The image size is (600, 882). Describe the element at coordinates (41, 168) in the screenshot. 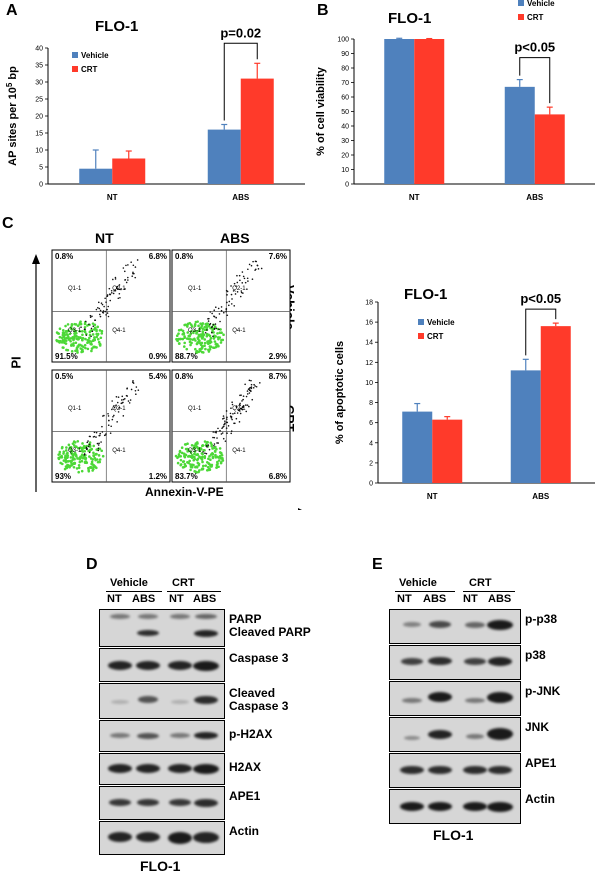

I see `y-tick-label: 5` at that location.